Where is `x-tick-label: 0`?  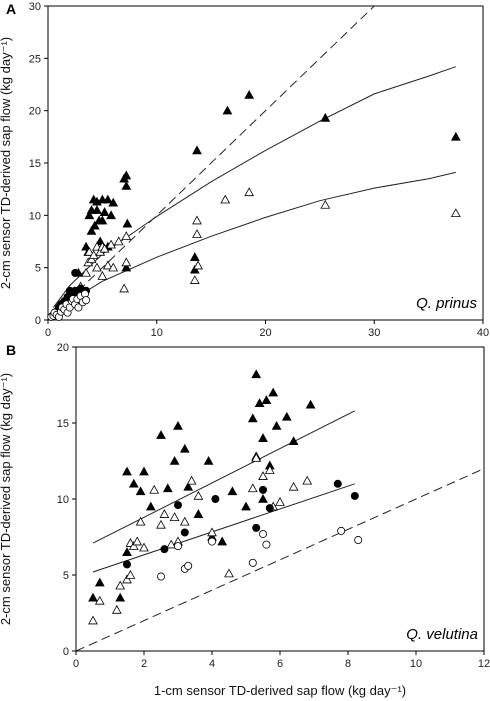
x-tick-label: 0 is located at coordinates (48, 333).